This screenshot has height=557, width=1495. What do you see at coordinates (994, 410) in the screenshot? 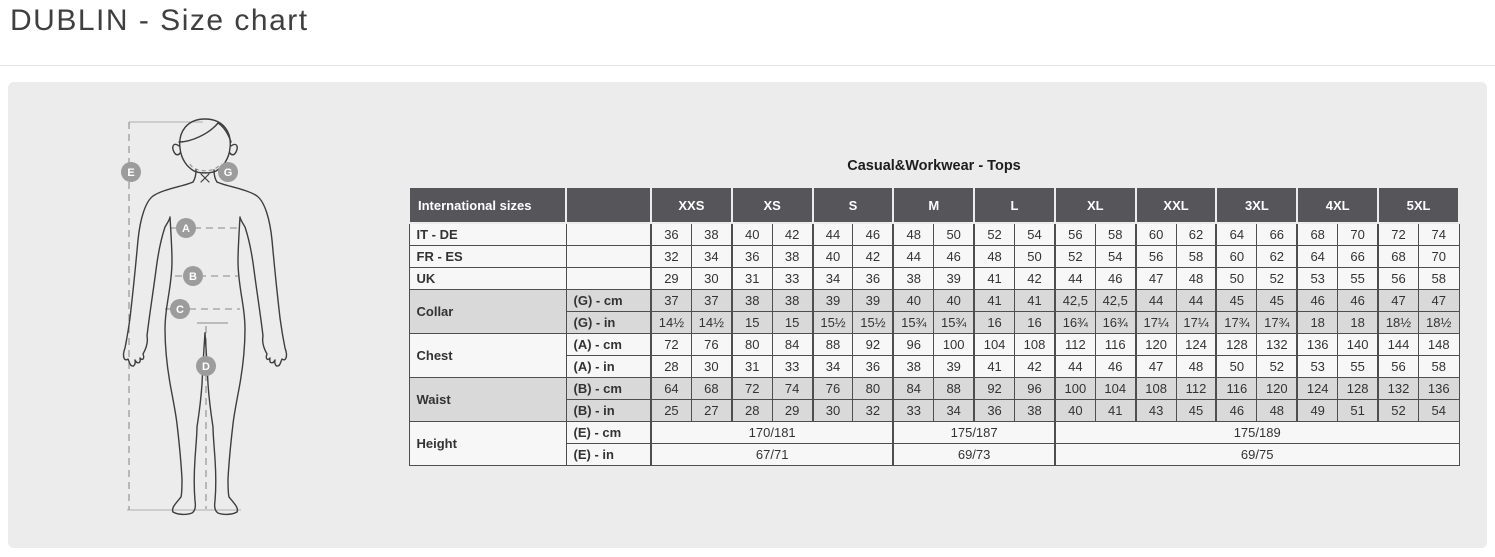
I see `size-value-cell: 36` at bounding box center [994, 410].